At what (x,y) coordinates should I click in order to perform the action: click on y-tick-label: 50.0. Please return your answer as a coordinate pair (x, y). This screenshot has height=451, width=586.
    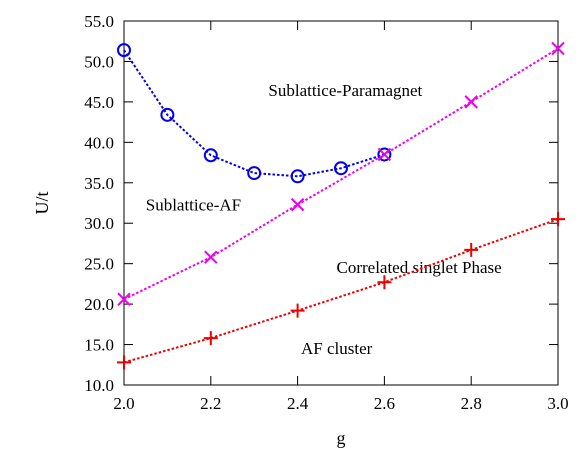
    Looking at the image, I should click on (99, 61).